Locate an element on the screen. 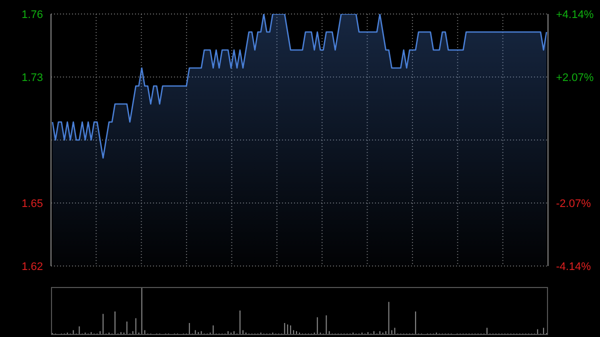  y-tick-label: 1.76 is located at coordinates (32, 15).